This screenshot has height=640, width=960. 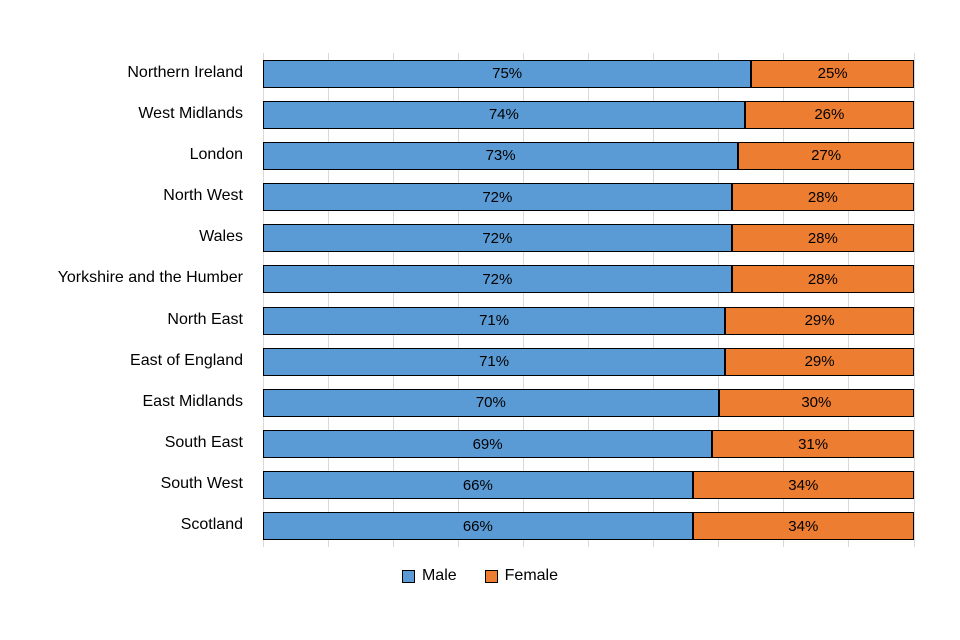 What do you see at coordinates (523, 300) in the screenshot?
I see `gridline-40-percent` at bounding box center [523, 300].